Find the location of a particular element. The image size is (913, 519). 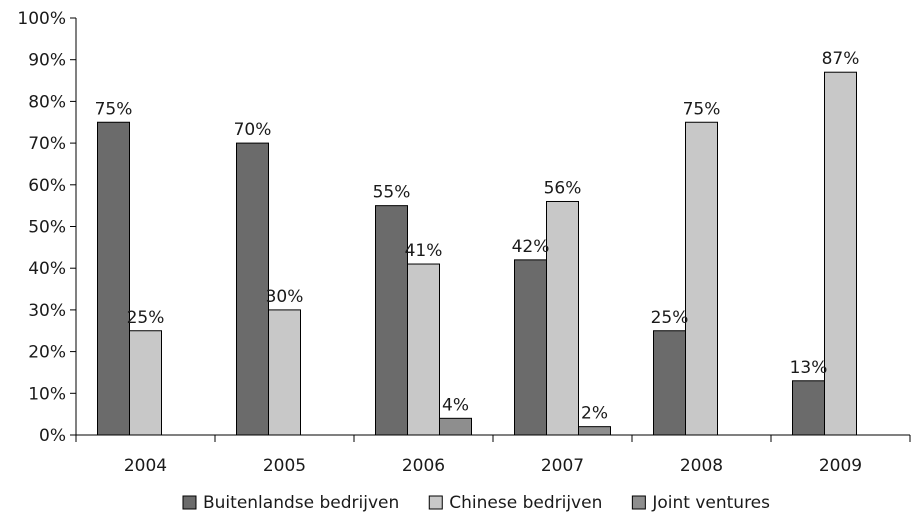

legend-label: Chinese bedrijven is located at coordinates (525, 503).